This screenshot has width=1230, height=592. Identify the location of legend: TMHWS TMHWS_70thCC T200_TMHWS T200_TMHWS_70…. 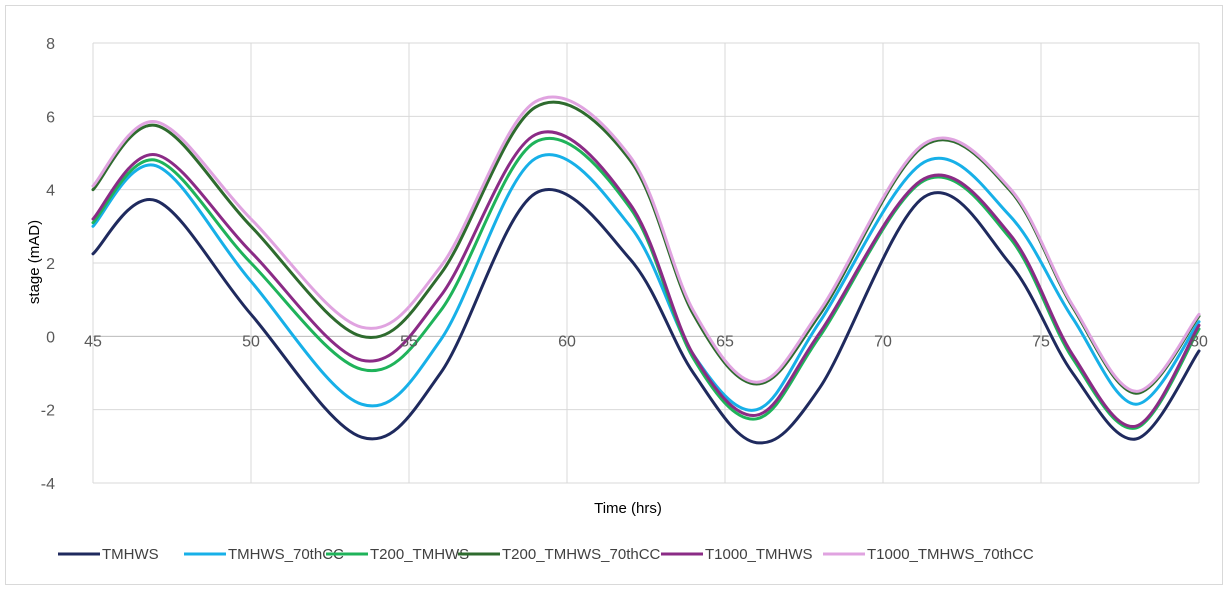
(546, 554).